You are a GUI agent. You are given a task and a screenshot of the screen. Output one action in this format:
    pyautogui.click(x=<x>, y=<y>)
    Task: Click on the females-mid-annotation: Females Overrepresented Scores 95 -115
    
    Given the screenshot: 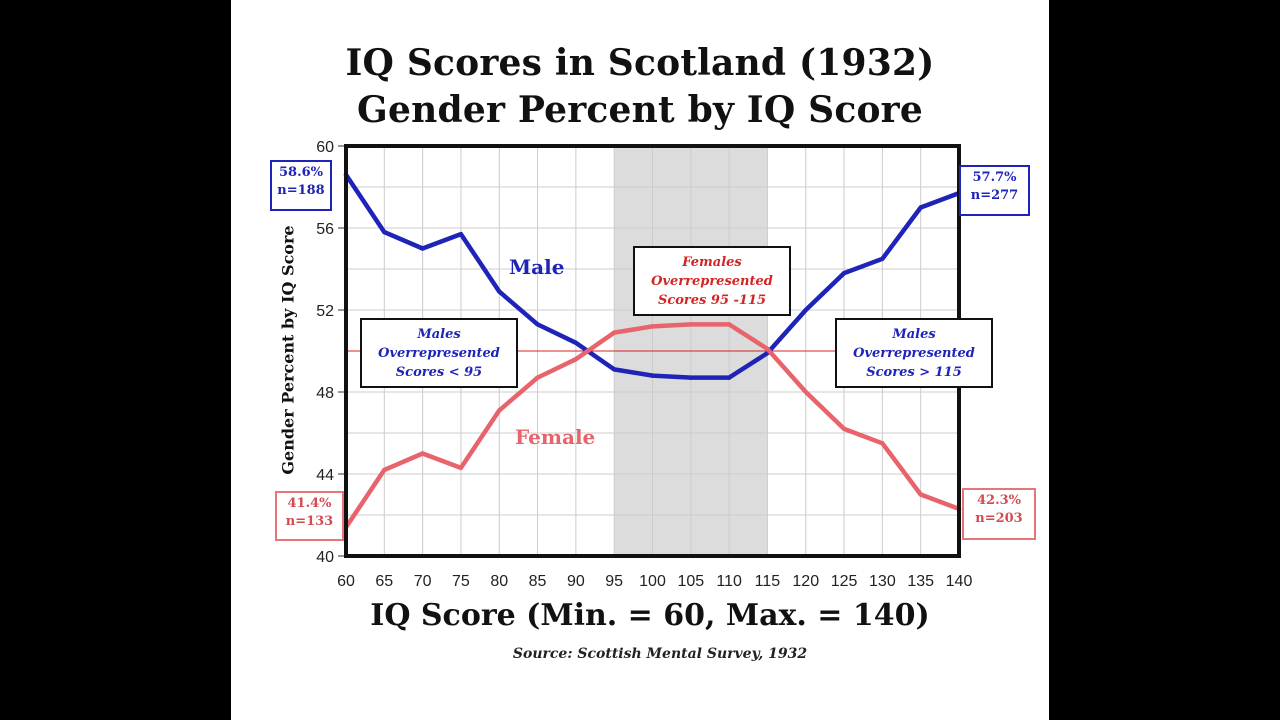 What is the action you would take?
    pyautogui.click(x=712, y=281)
    